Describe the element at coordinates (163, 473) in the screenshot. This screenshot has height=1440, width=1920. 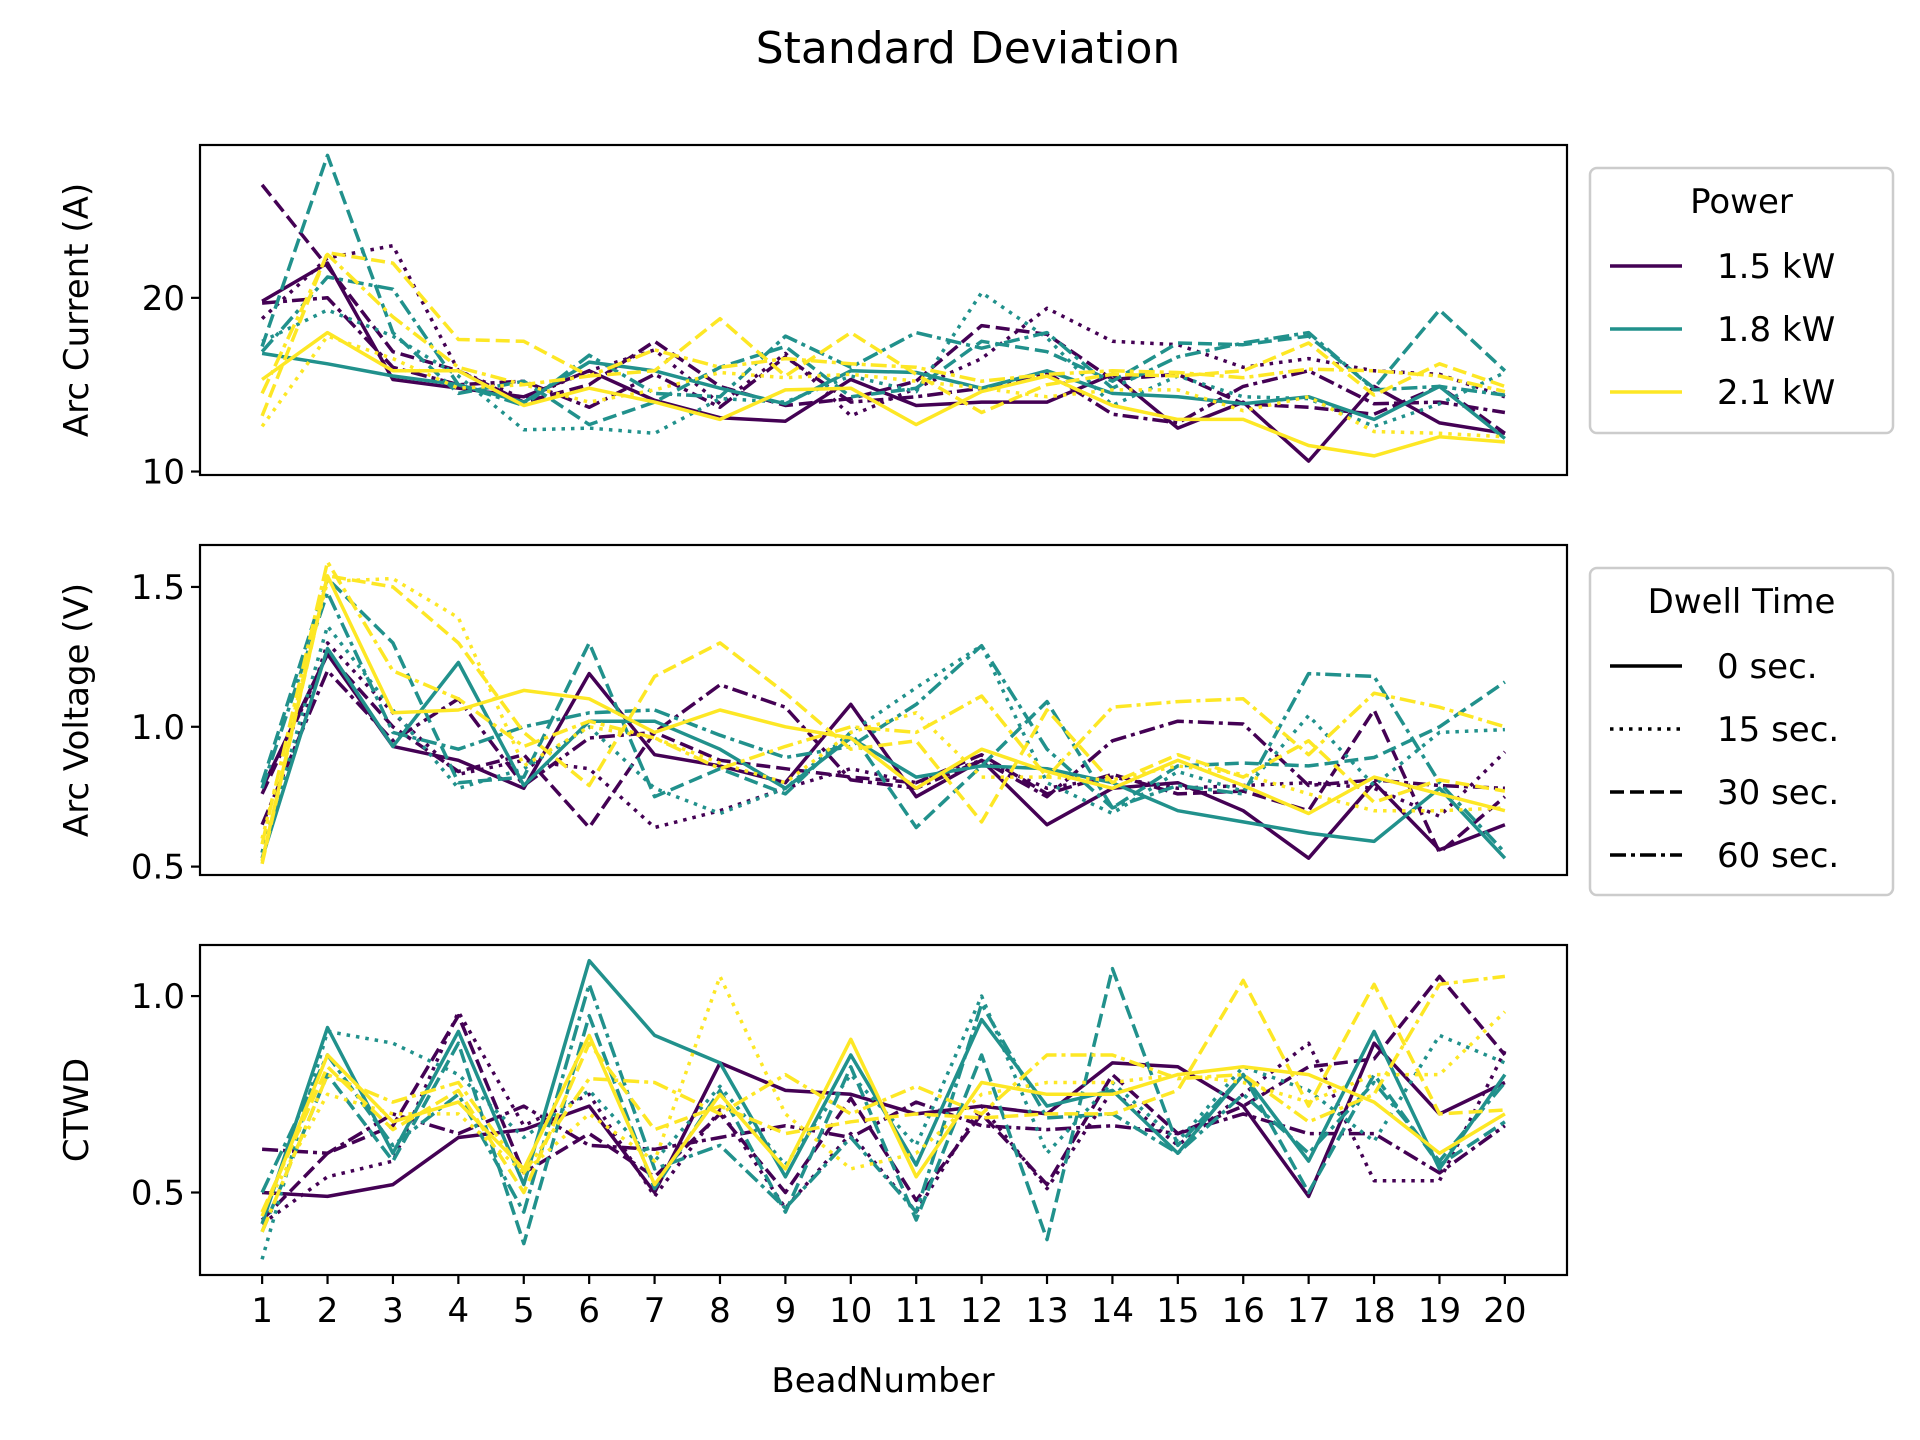
I see `y-tick-label: 10` at that location.